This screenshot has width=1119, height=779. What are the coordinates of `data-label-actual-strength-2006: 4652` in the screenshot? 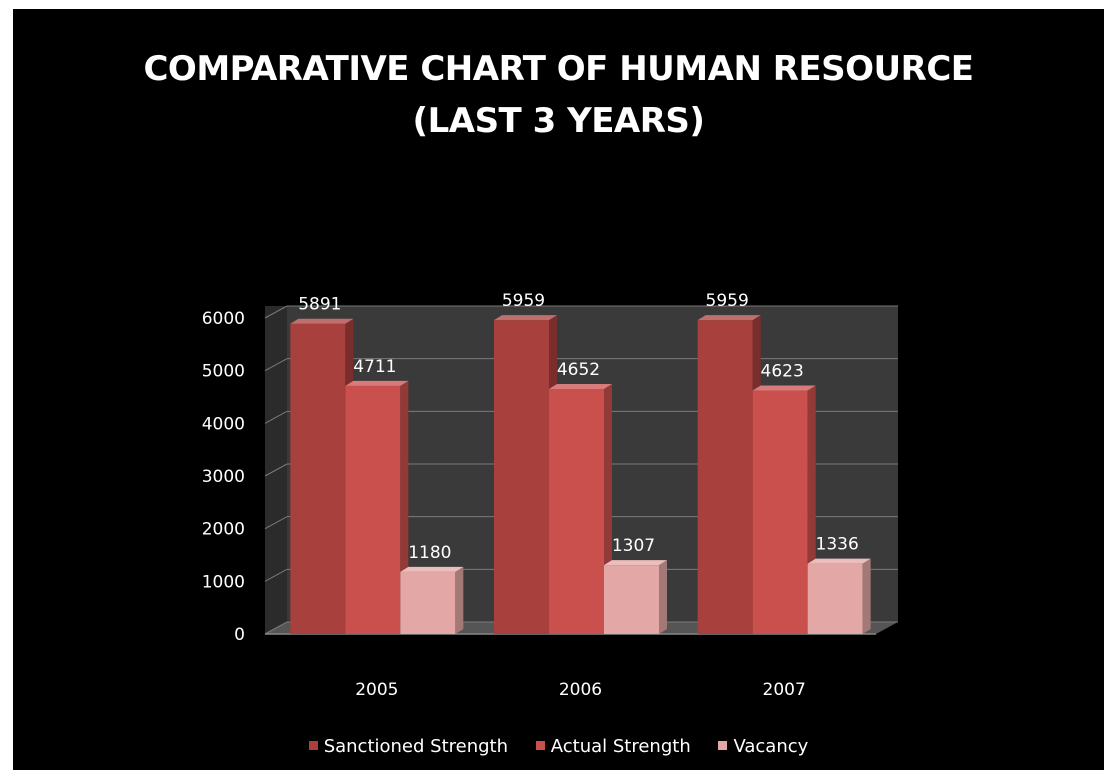 It's located at (578, 370).